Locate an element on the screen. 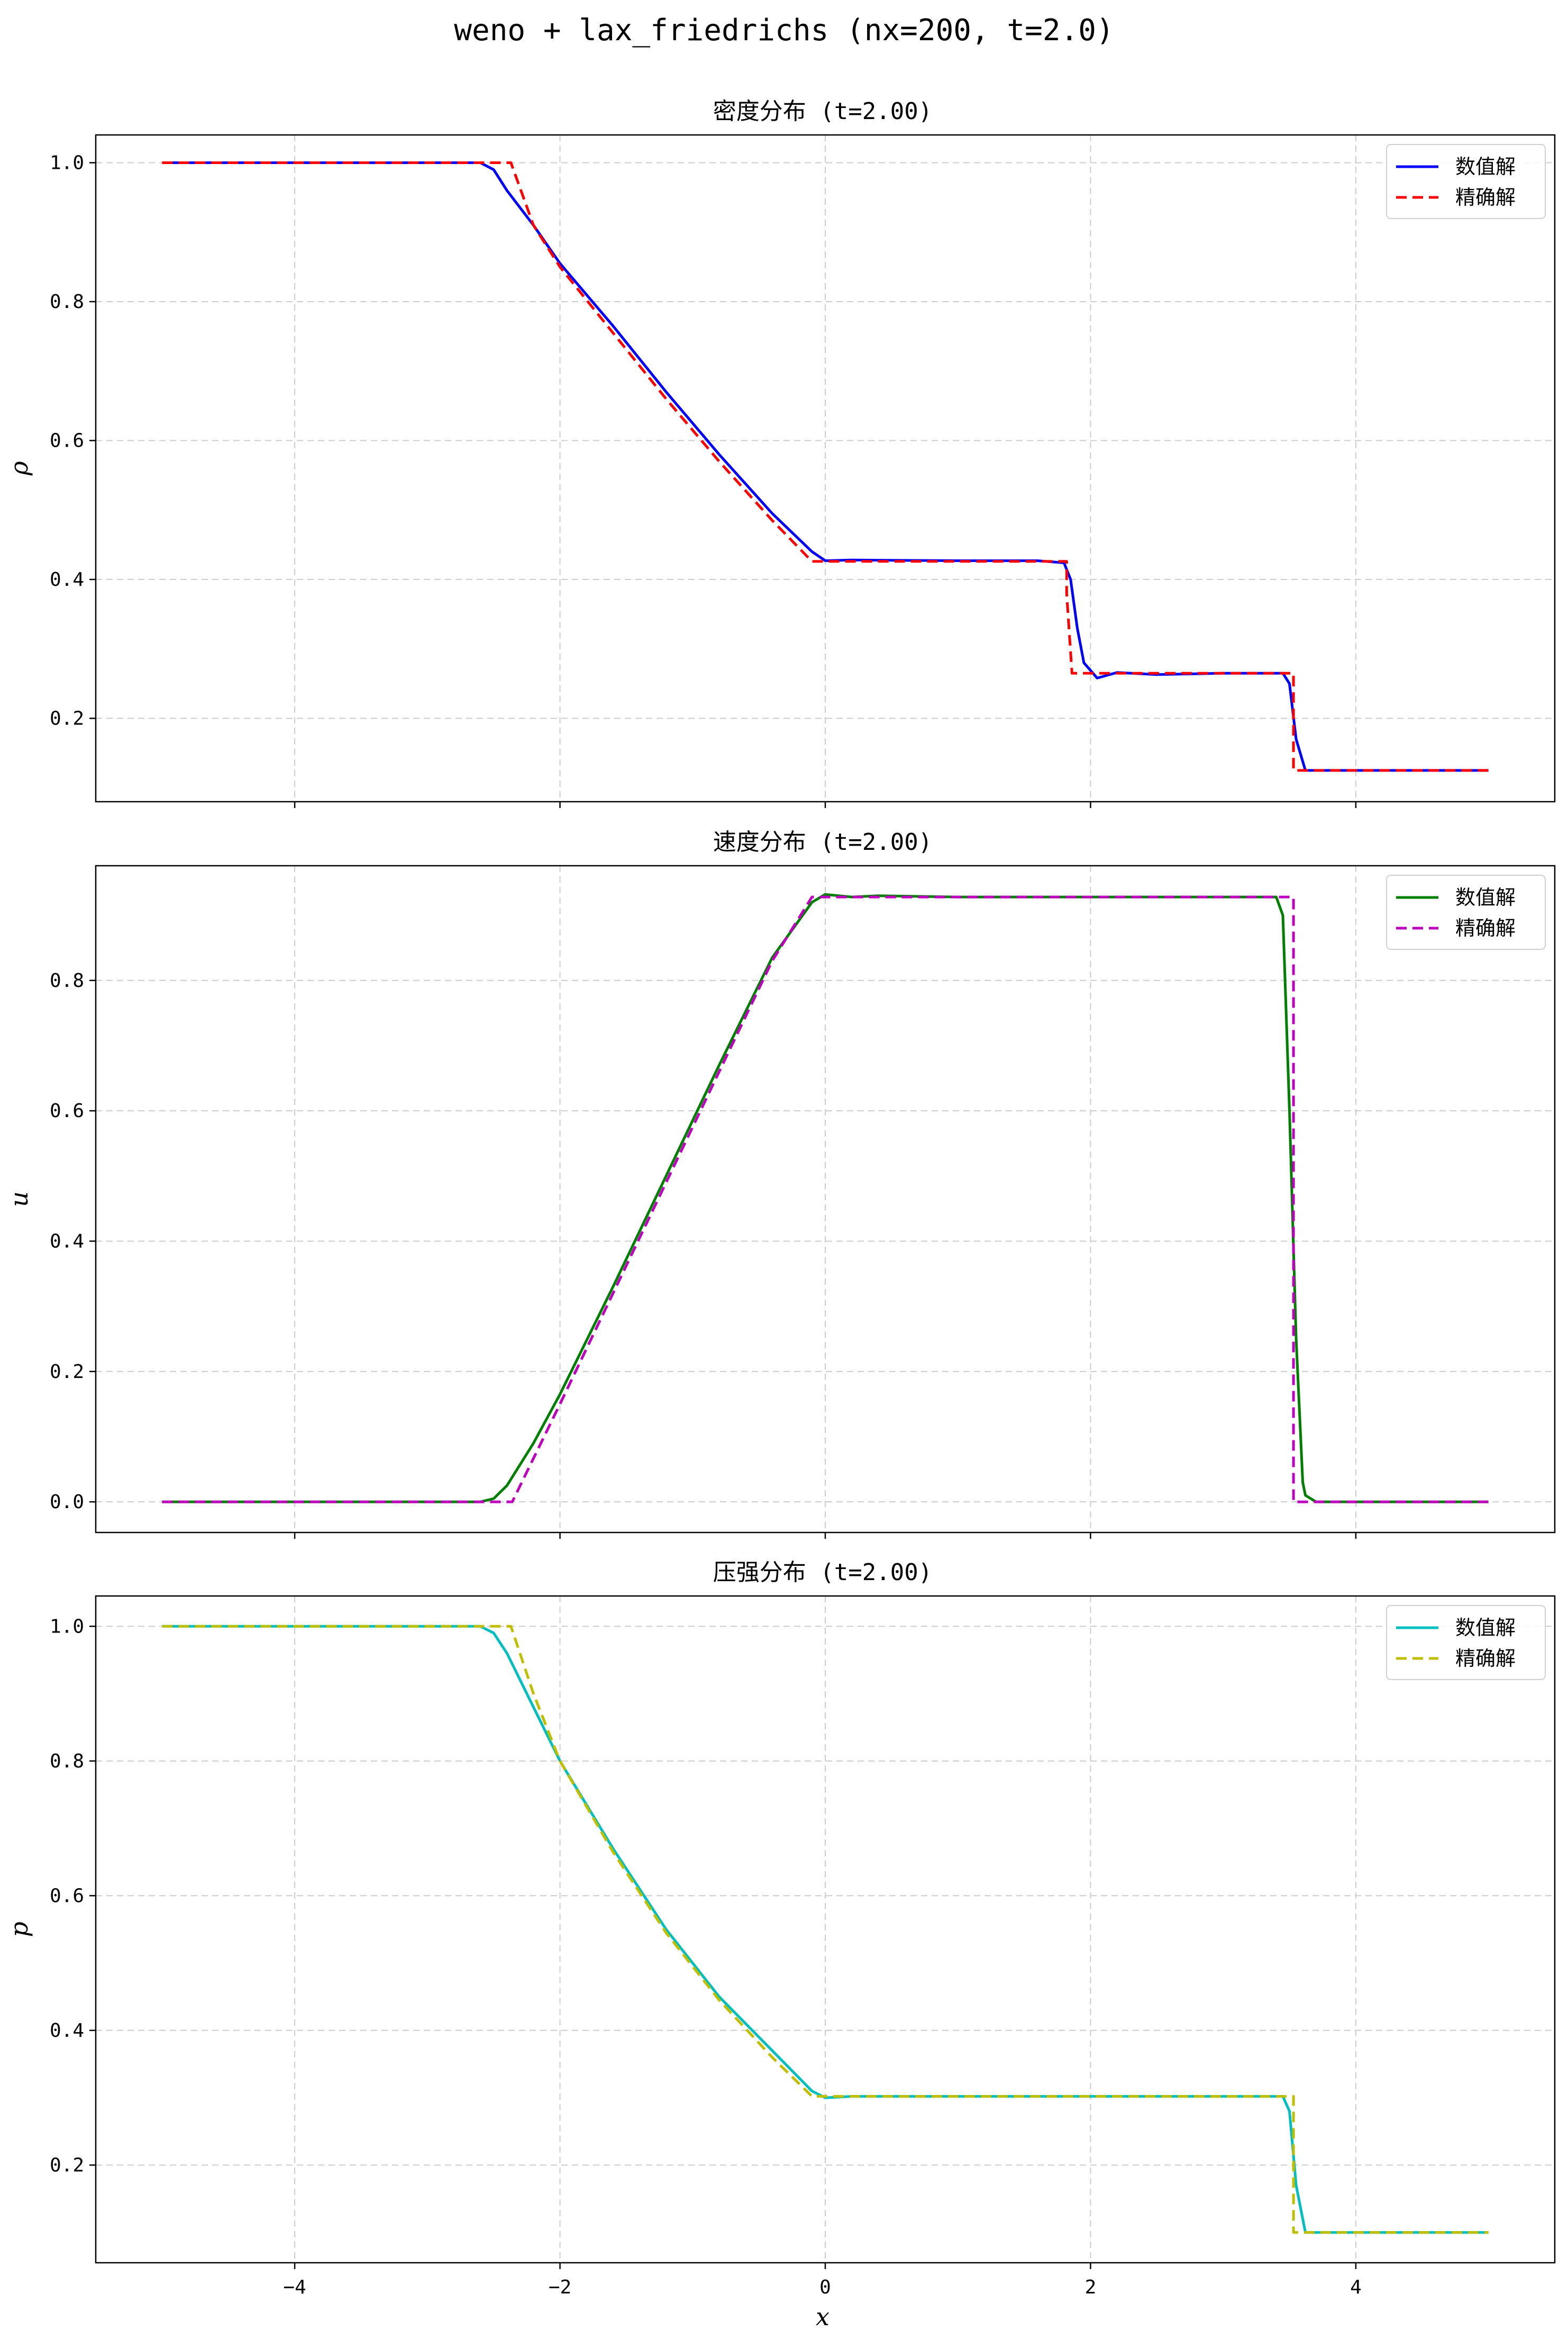 This screenshot has height=2340, width=1568. pressure-y-tick-label: 0.8 is located at coordinates (67, 1761).